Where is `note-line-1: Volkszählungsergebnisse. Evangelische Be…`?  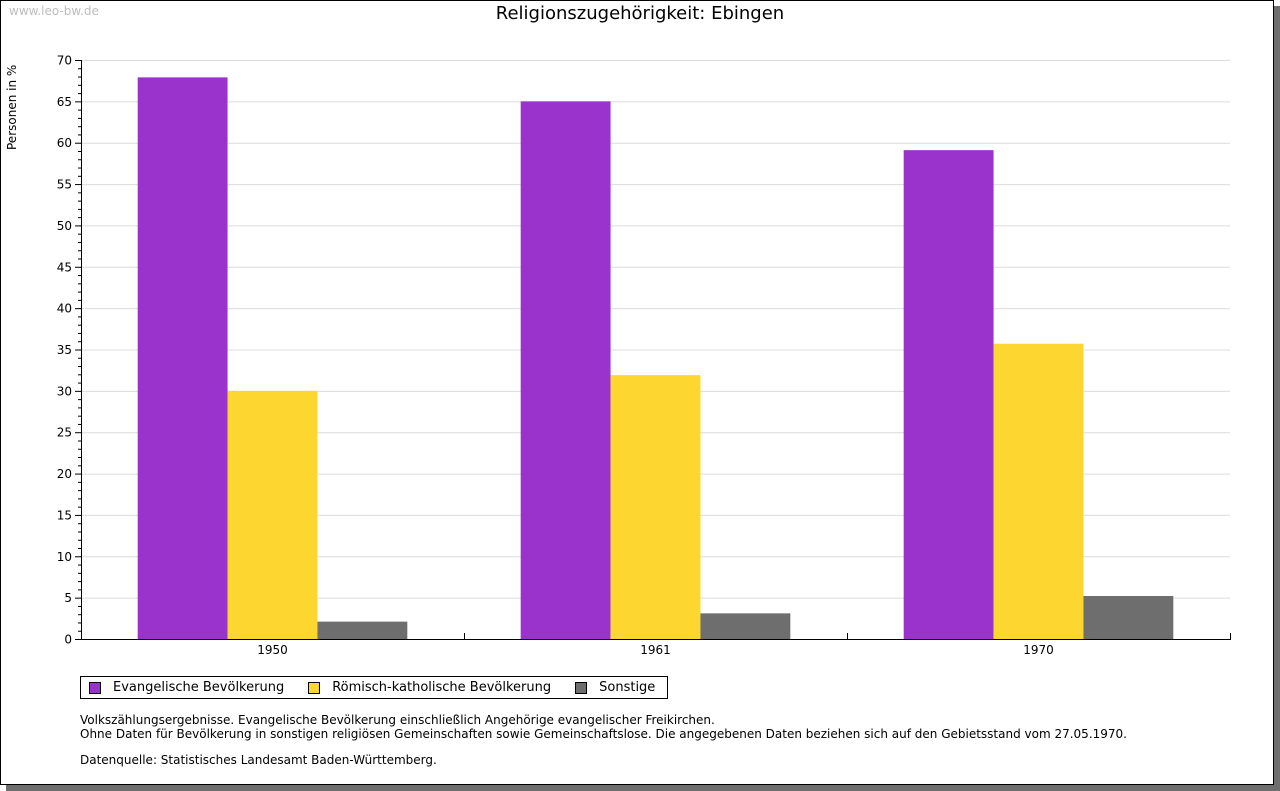 note-line-1: Volkszählungsergebnisse. Evangelische Be… is located at coordinates (397, 720).